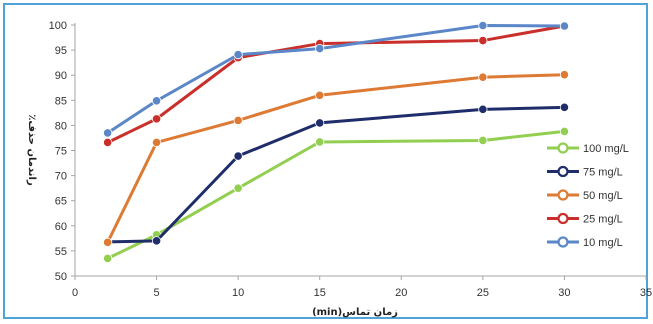 Image resolution: width=653 pixels, height=324 pixels. Describe the element at coordinates (362, 287) in the screenshot. I see `x-axis: 0 5 10 15 20 25 30 35` at that location.